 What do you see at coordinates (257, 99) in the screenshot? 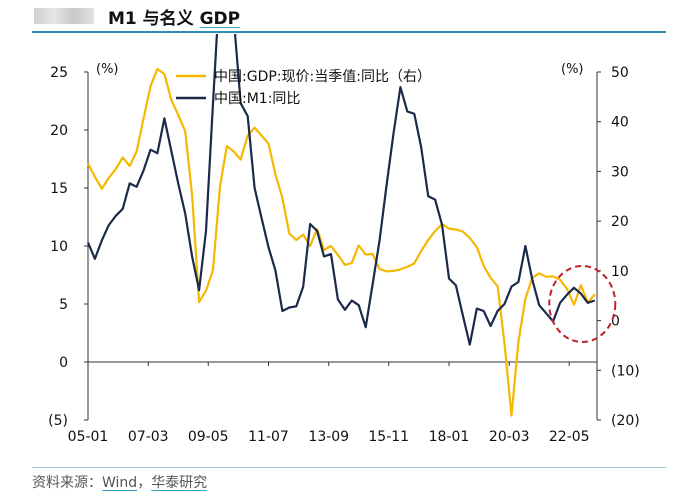
I see `legend-label-m1: 中国:M1:同比` at bounding box center [257, 99].